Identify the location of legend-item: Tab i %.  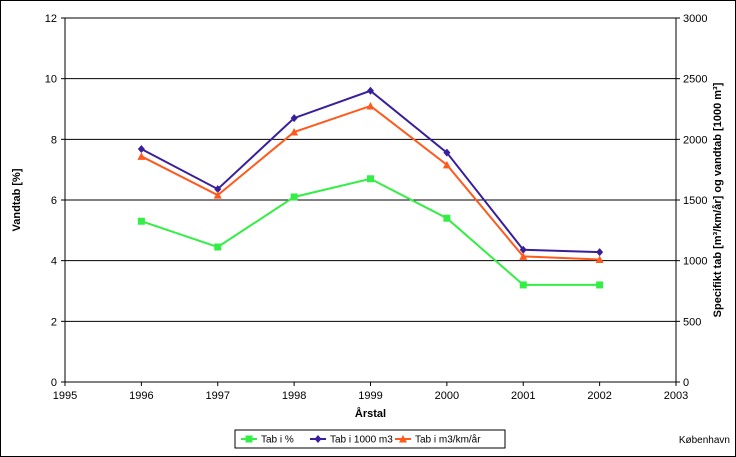
(267, 440).